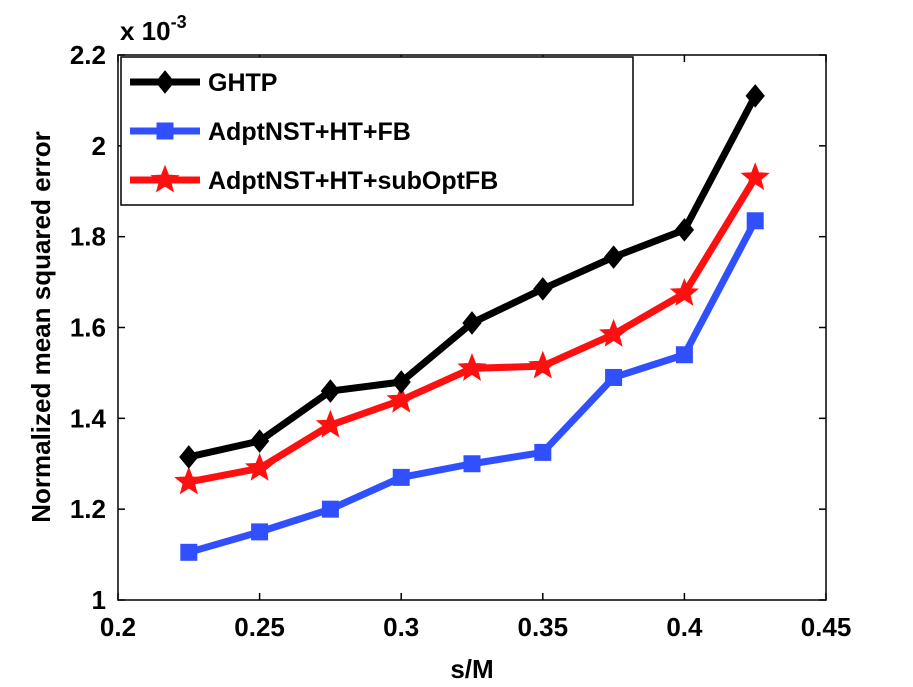 The width and height of the screenshot is (913, 687). I want to click on y-tick-label: 1.4, so click(88, 418).